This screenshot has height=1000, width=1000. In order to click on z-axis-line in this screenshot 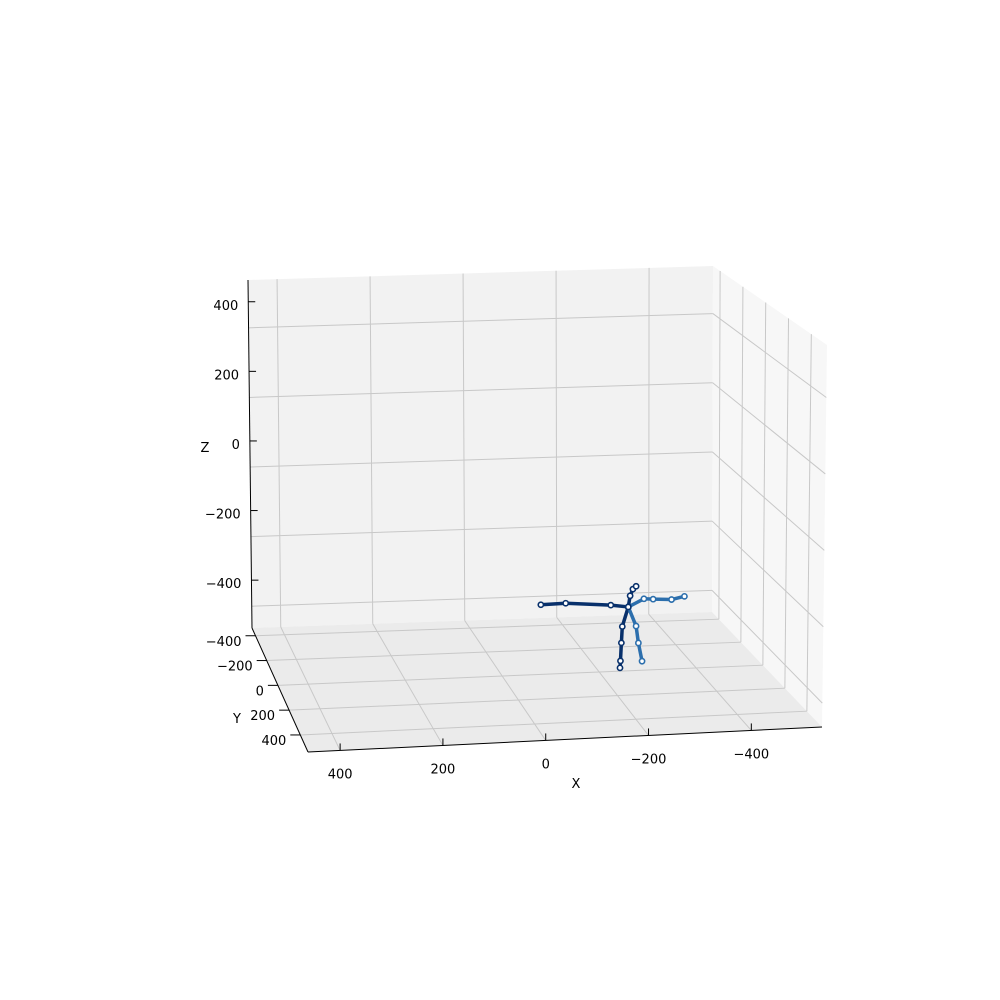, I will do `click(250, 454)`.